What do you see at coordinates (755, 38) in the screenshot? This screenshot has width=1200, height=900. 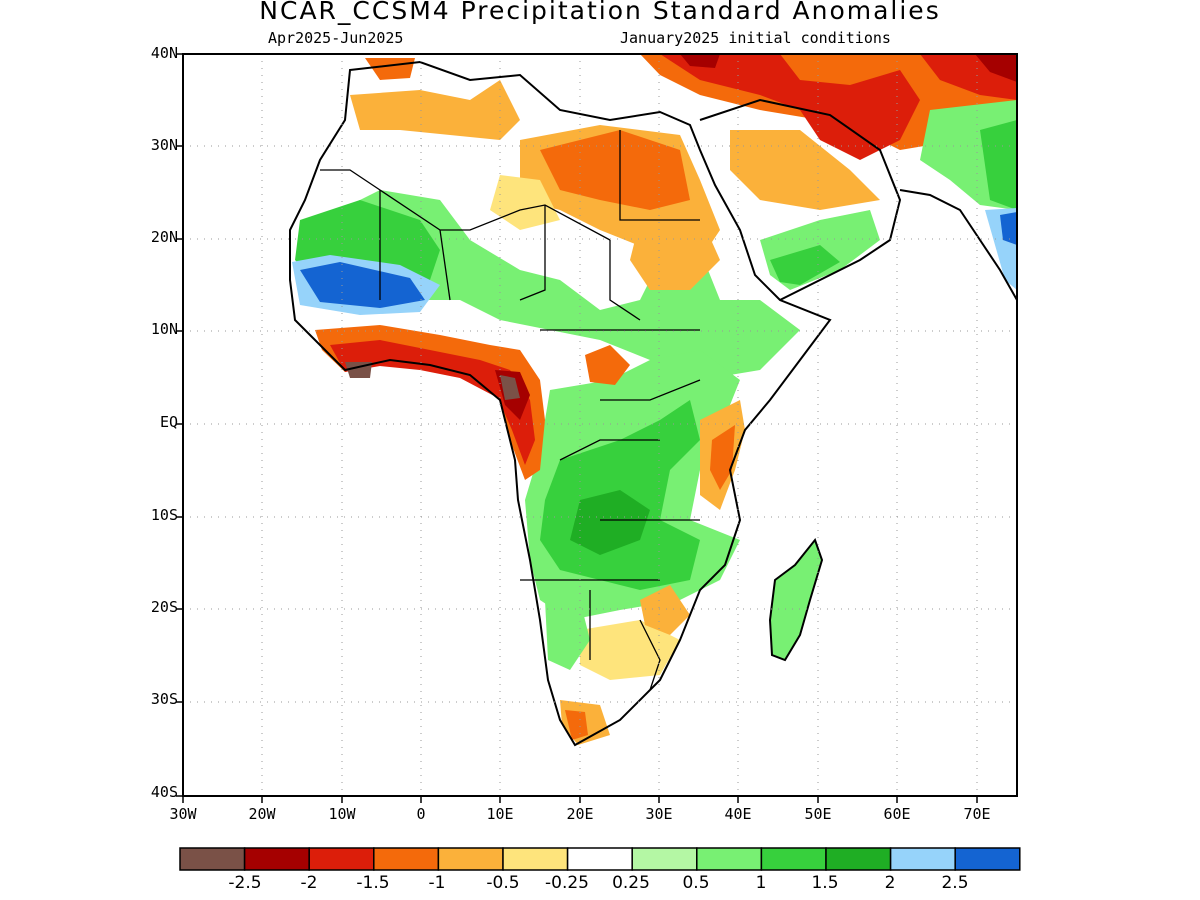 I see `initial-conditions: January2025 initial conditions` at bounding box center [755, 38].